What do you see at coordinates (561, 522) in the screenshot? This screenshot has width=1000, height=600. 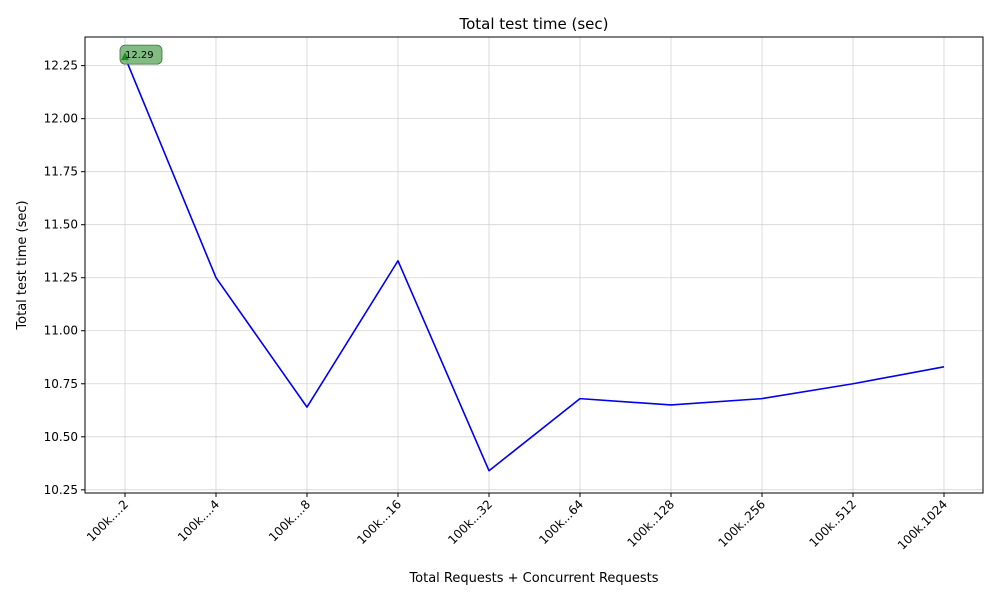 I see `x-tick-label: 100k...64` at bounding box center [561, 522].